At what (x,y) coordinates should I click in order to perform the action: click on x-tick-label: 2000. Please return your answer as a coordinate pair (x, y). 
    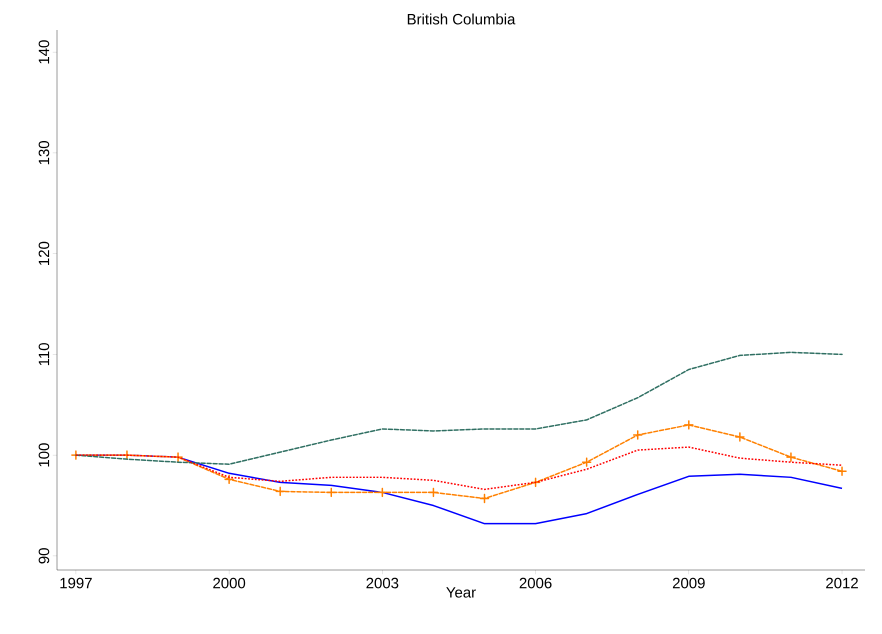
    Looking at the image, I should click on (229, 583).